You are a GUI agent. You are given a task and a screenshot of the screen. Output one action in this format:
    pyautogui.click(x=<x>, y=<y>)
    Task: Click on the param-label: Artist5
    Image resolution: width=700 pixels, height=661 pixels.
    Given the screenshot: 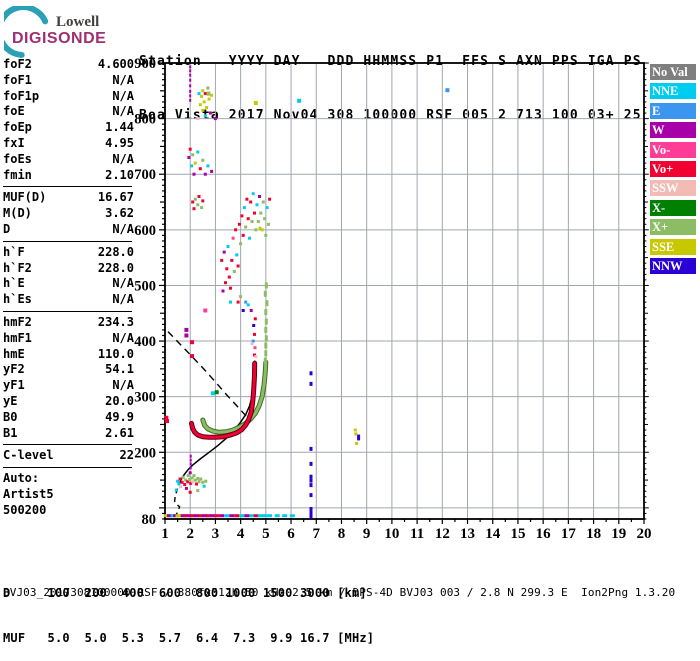 What is the action you would take?
    pyautogui.click(x=28, y=493)
    